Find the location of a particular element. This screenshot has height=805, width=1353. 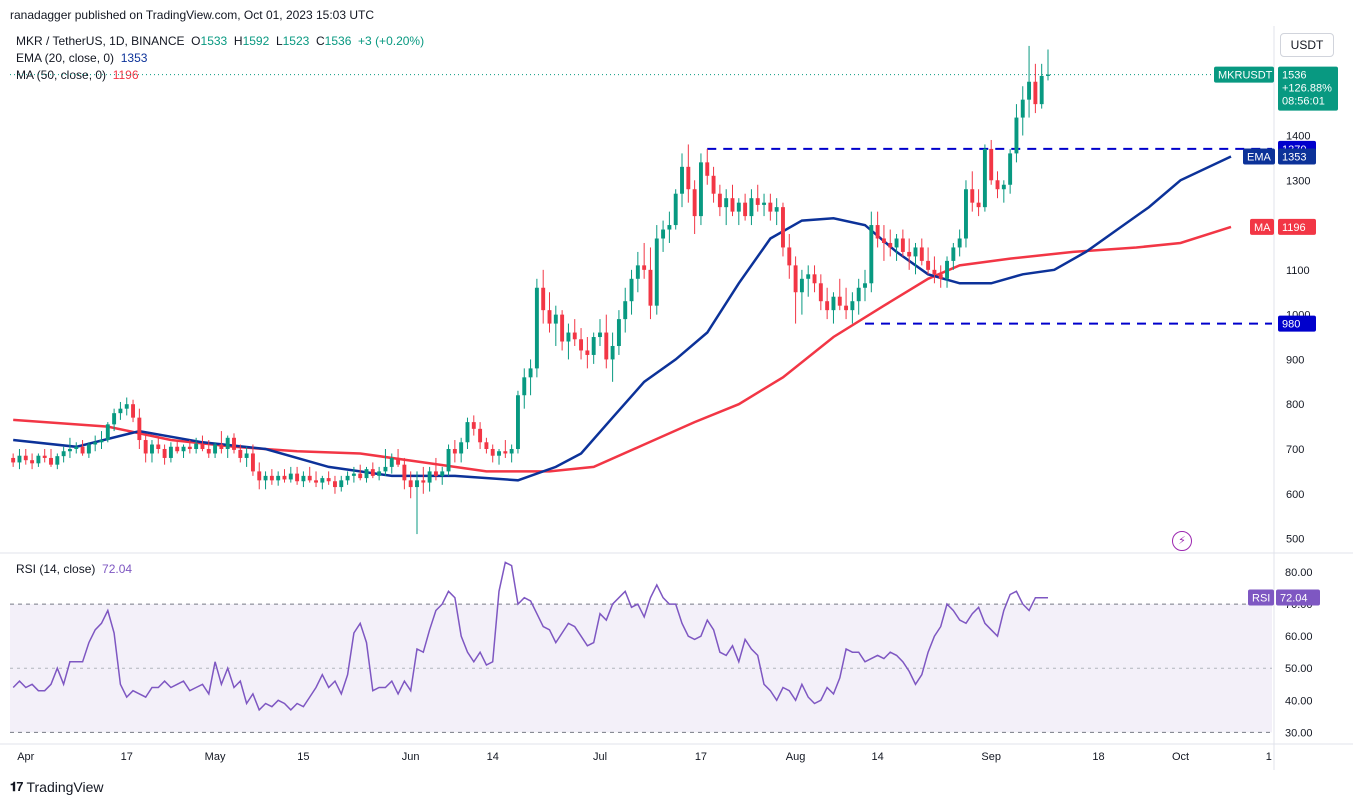

symbol-title: MKR / TetherUS, 1D, BINANCE is located at coordinates (100, 41).